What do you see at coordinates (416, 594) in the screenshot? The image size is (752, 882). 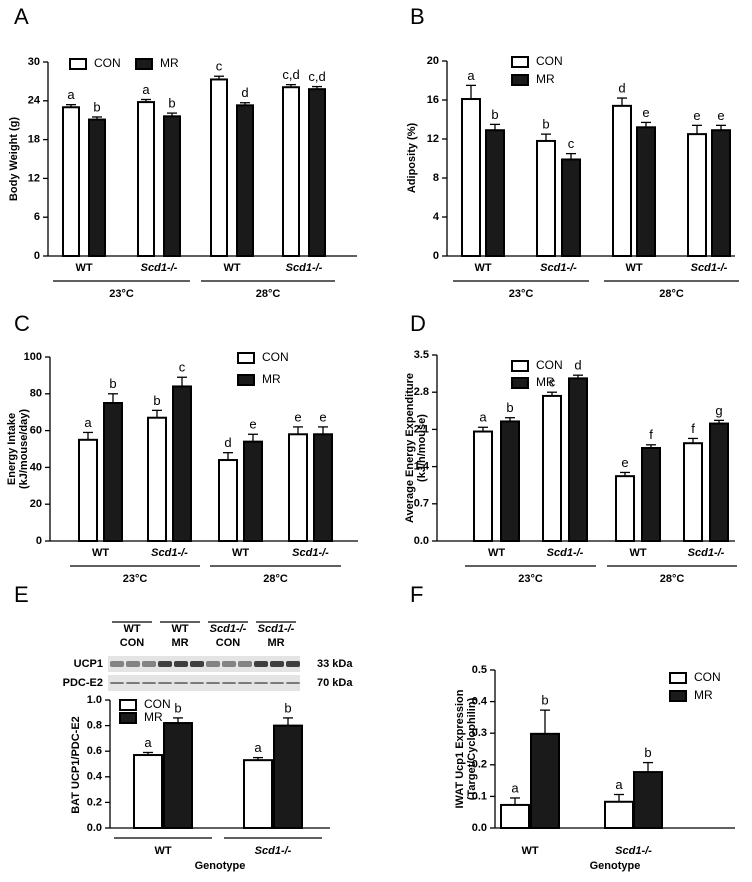 I see `panel-letter: F` at bounding box center [416, 594].